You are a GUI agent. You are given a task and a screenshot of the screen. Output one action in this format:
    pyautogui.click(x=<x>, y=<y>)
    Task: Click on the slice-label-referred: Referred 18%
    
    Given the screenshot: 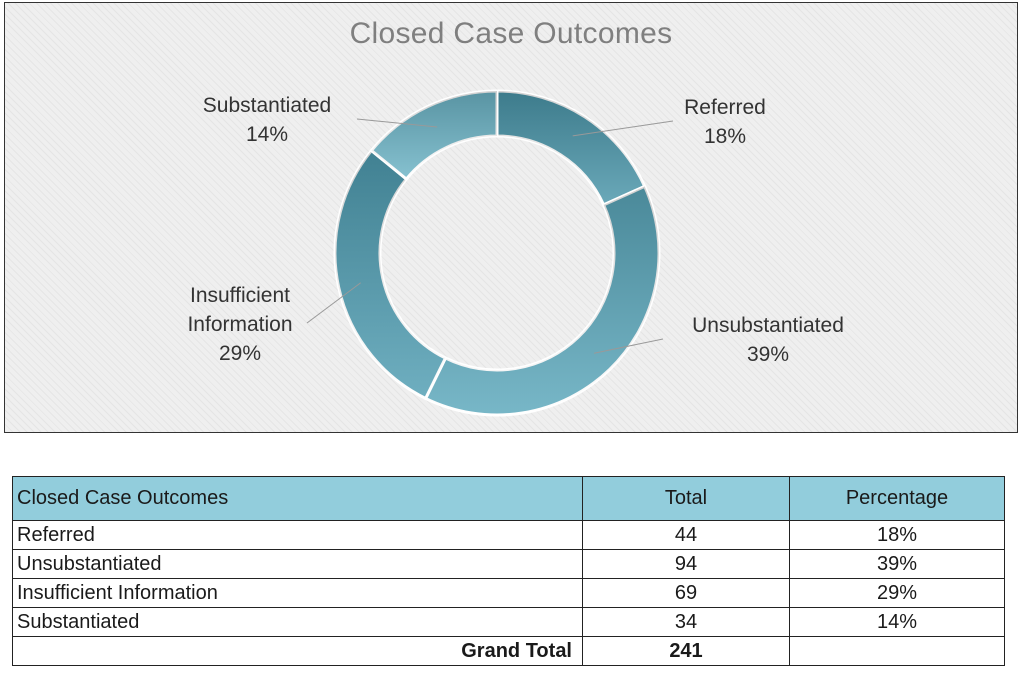 What is the action you would take?
    pyautogui.click(x=725, y=122)
    